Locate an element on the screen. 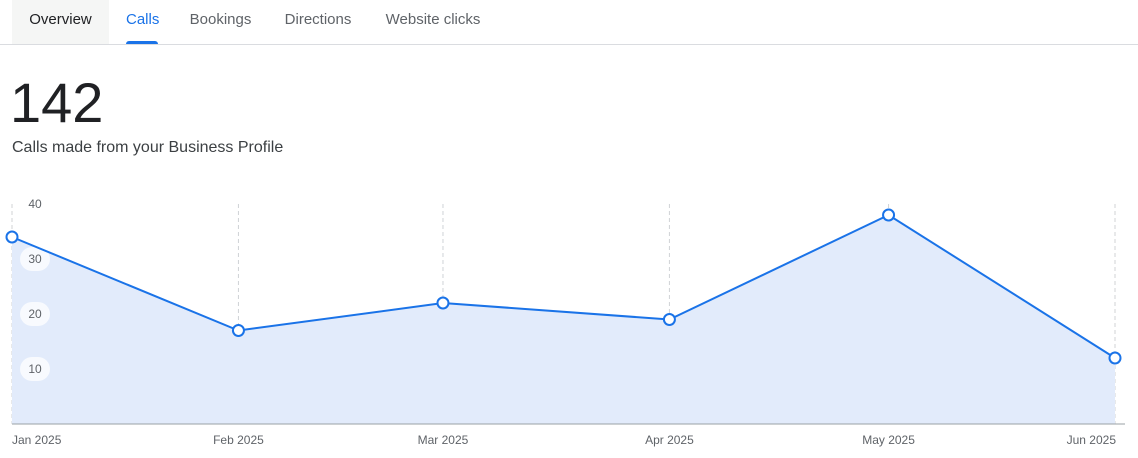  x-tick-label: May 2025 is located at coordinates (888, 440).